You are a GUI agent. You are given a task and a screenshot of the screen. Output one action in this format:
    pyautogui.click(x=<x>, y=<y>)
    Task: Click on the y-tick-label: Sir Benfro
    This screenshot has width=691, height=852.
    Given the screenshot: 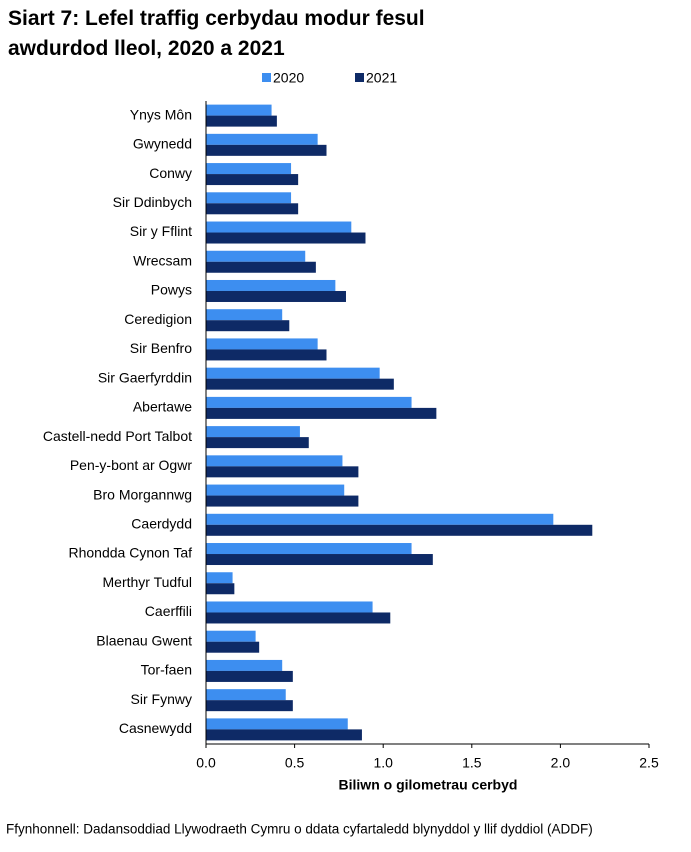 What is the action you would take?
    pyautogui.click(x=161, y=348)
    